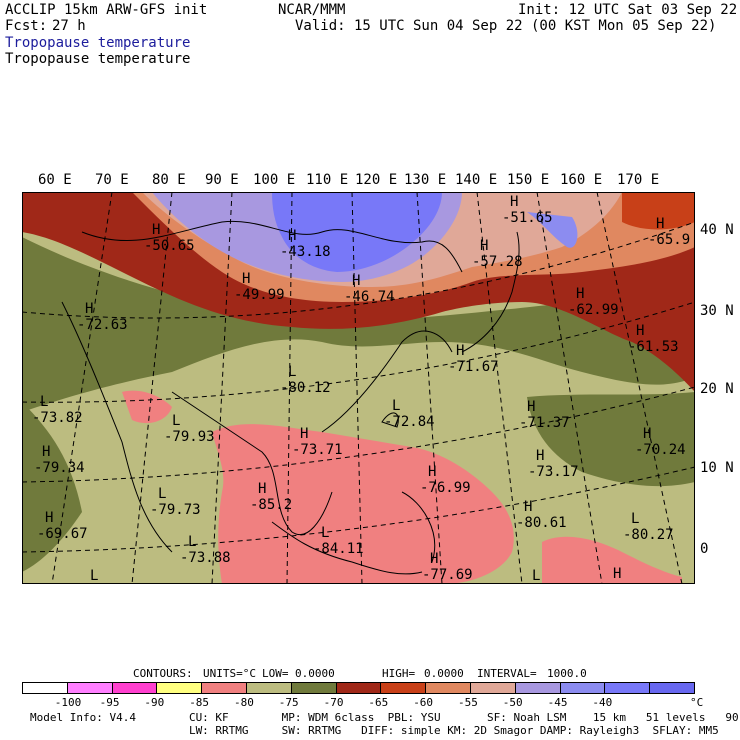 This screenshot has width=740, height=740. Describe the element at coordinates (259, 295) in the screenshot. I see `extremum-value: -49.99` at that location.